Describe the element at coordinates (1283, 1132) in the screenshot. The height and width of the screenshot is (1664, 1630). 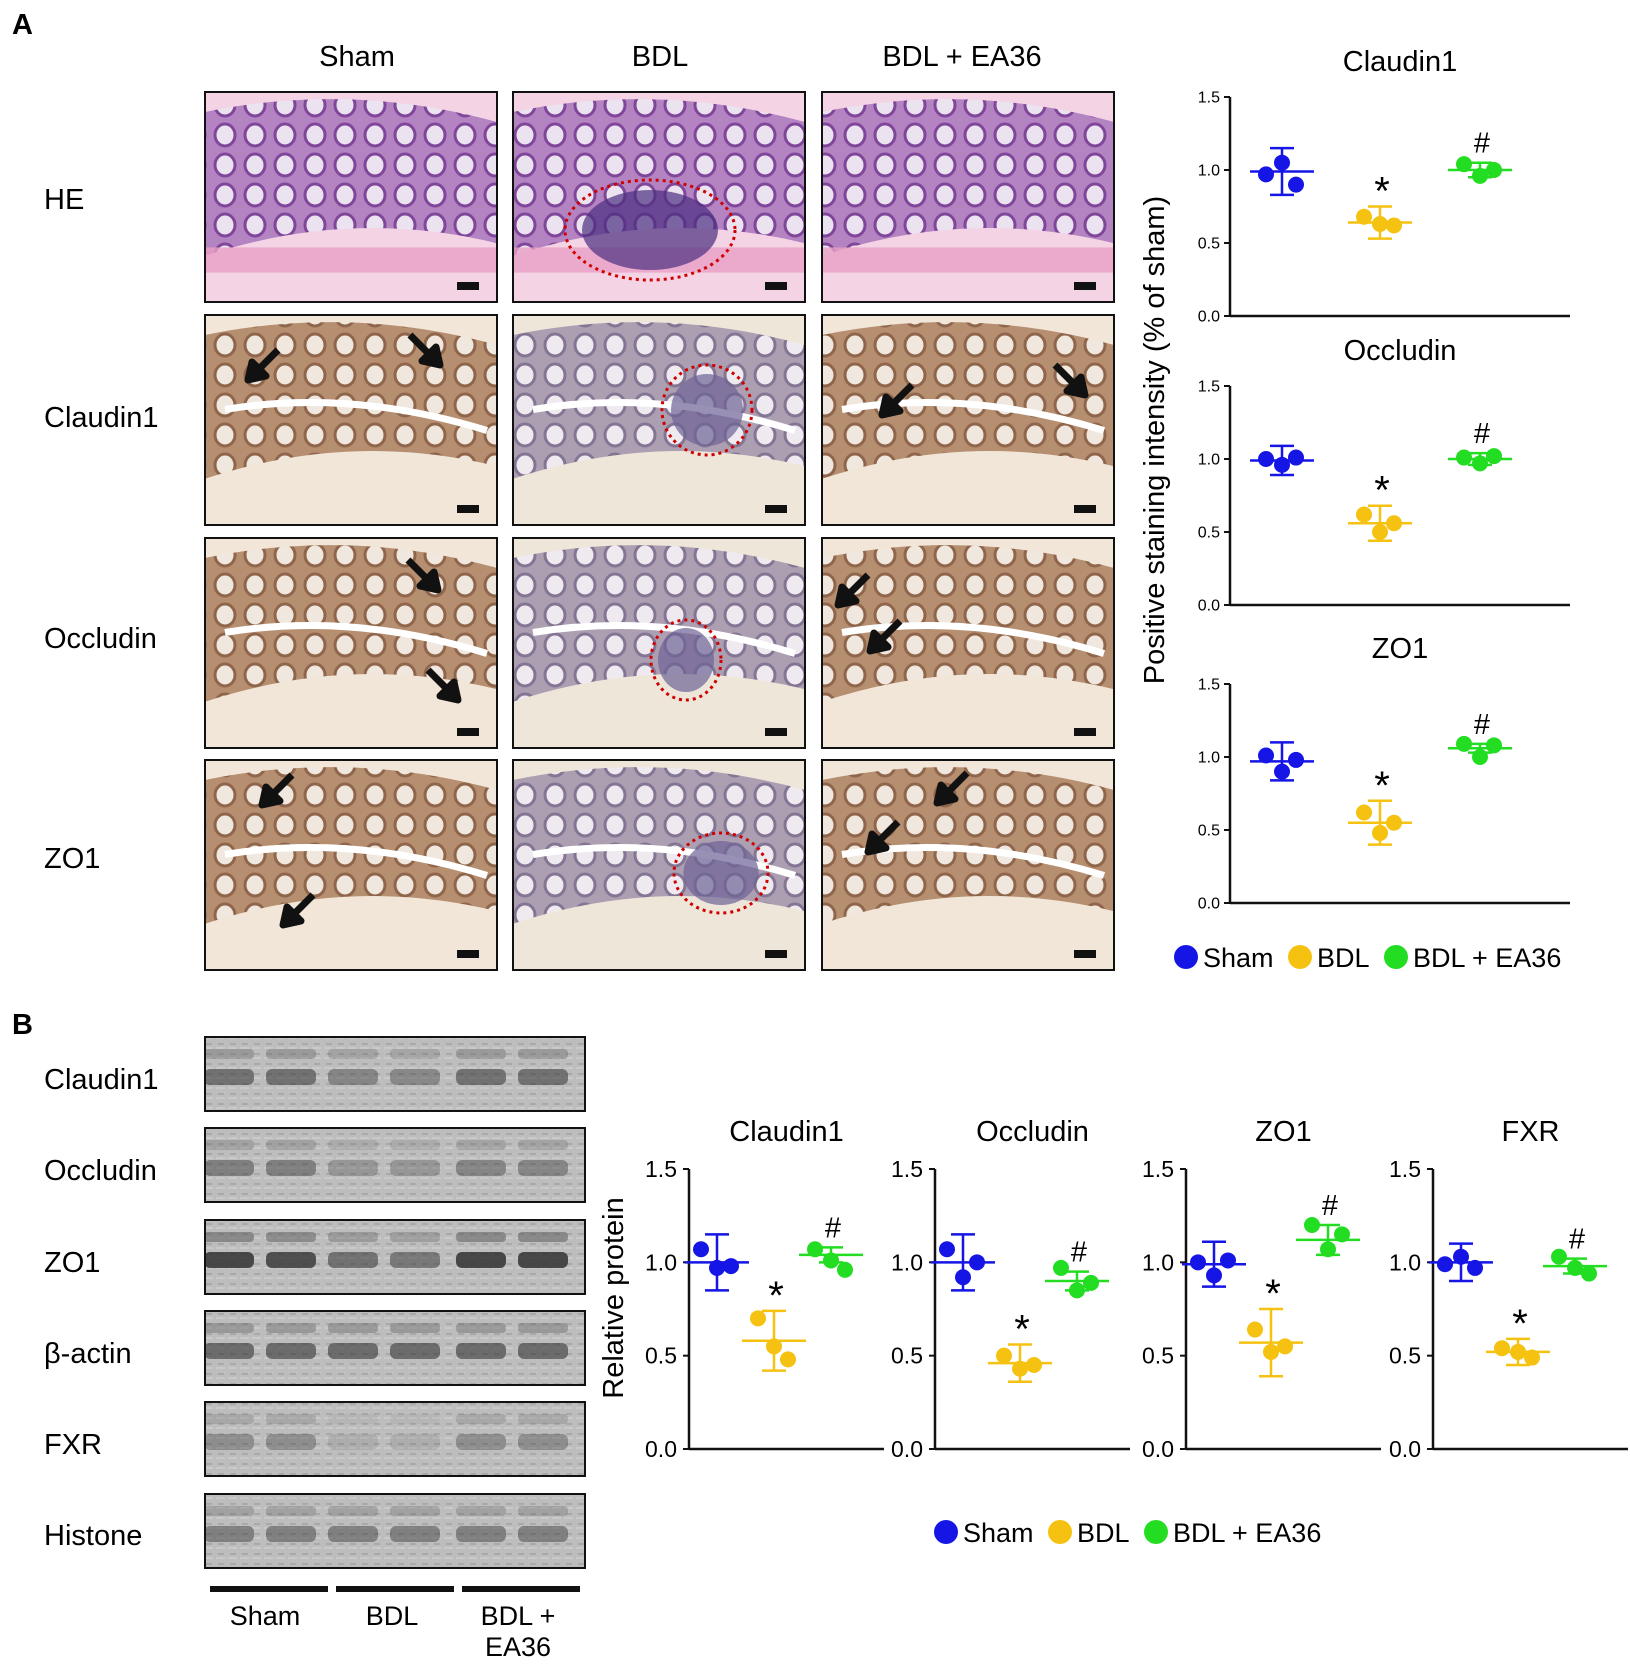
I see `plot-title: ZO1` at that location.